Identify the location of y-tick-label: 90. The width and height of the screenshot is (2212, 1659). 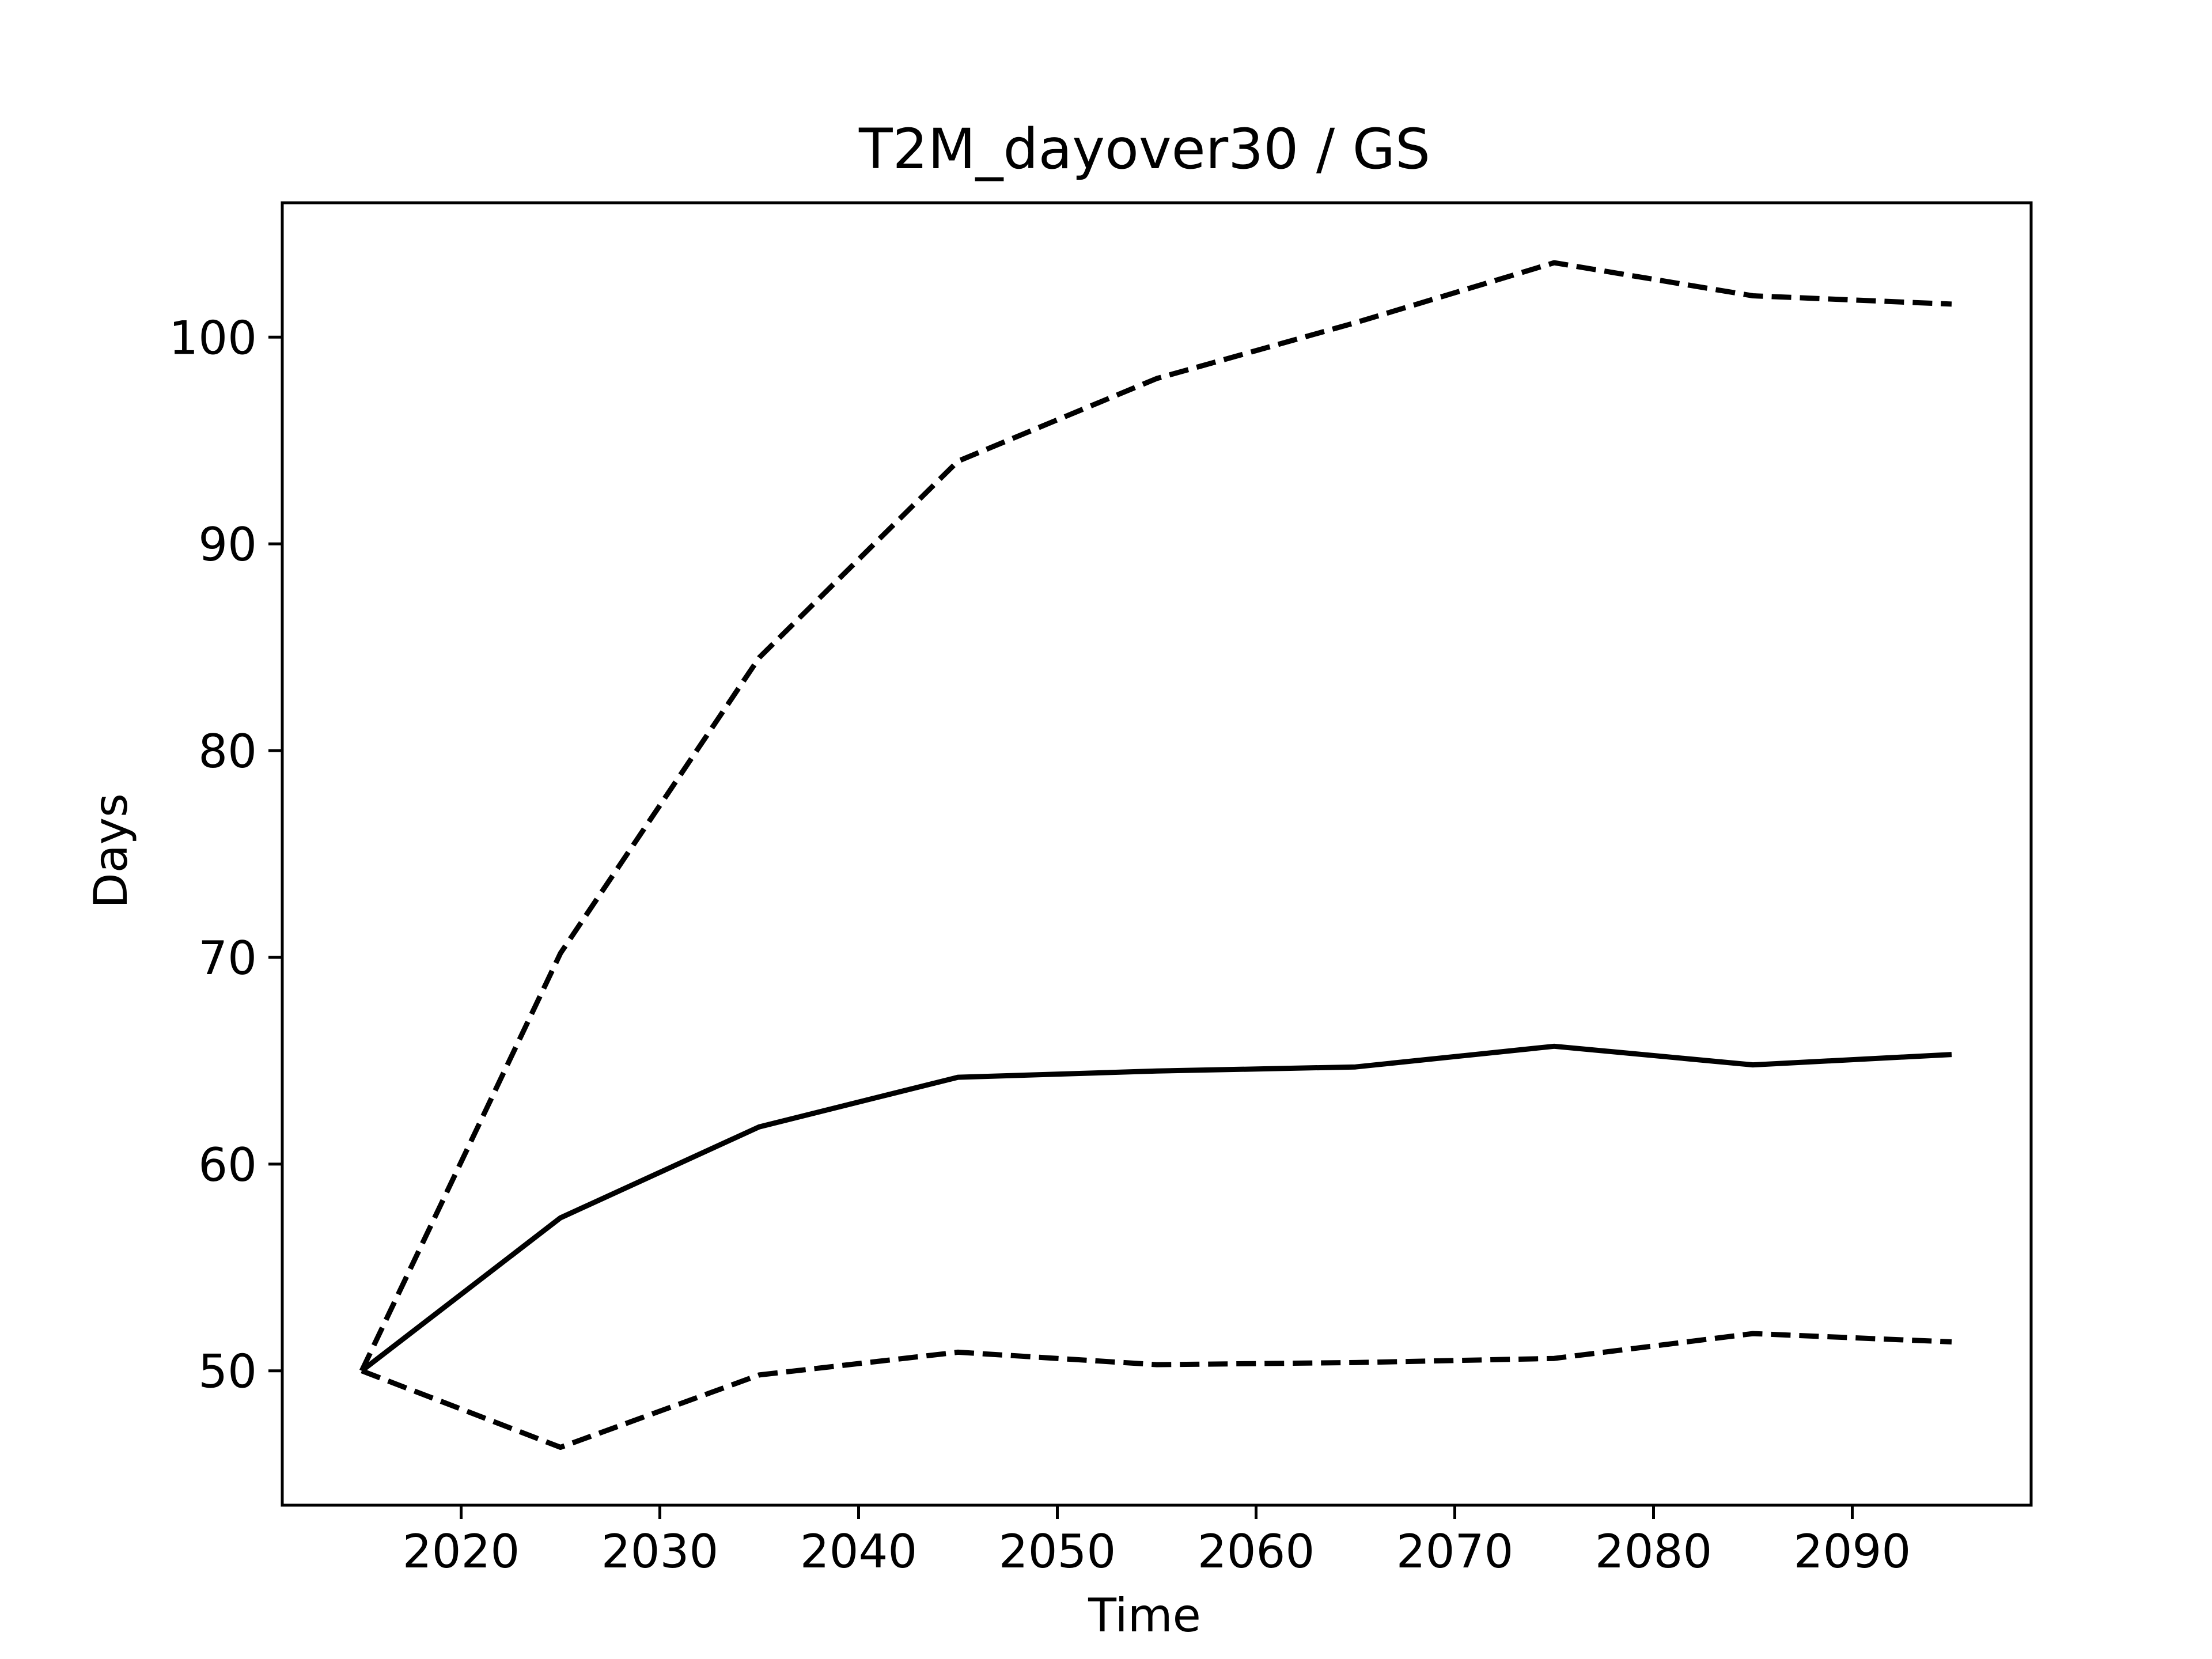
(227, 544).